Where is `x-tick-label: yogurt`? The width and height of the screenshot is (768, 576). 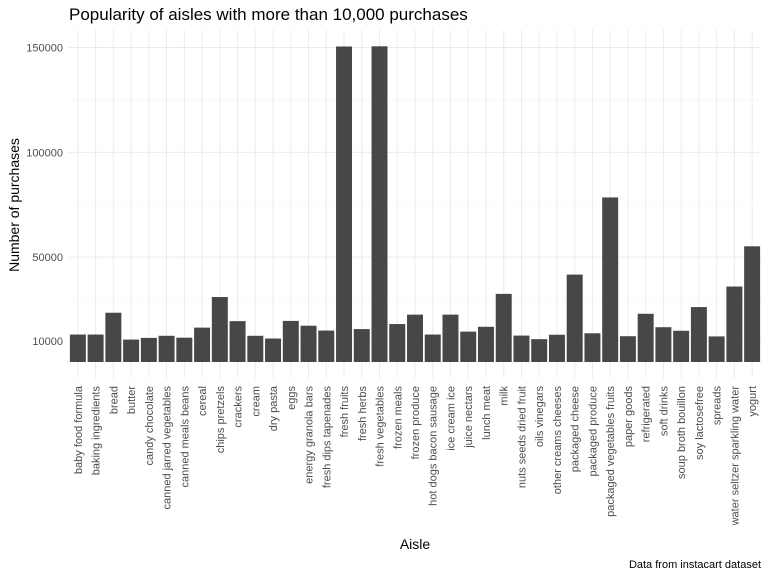 x-tick-label: yogurt is located at coordinates (753, 401).